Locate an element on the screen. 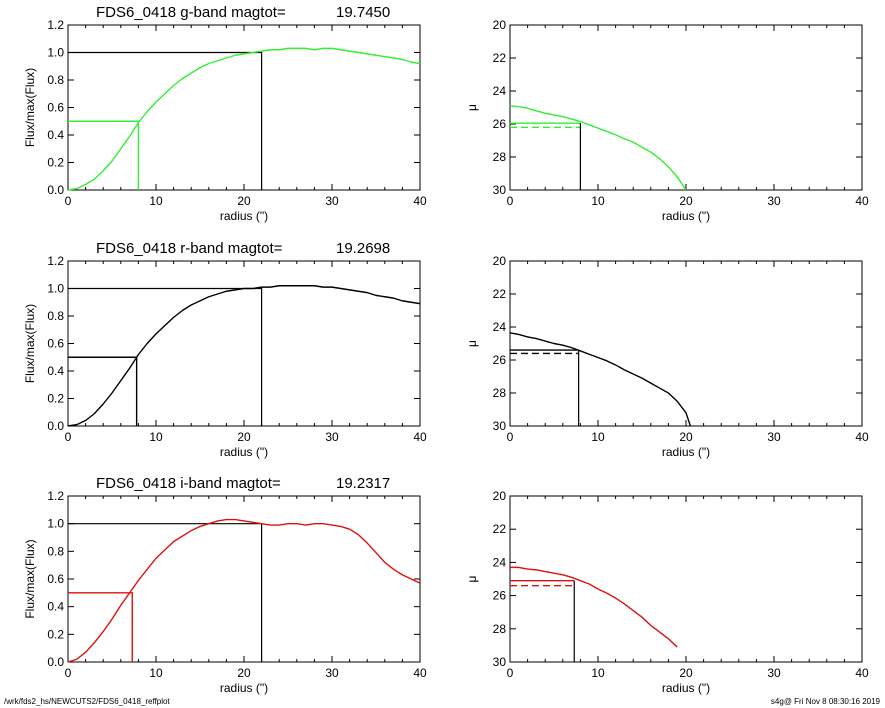 The width and height of the screenshot is (885, 708). g-profile-frame is located at coordinates (686, 107).